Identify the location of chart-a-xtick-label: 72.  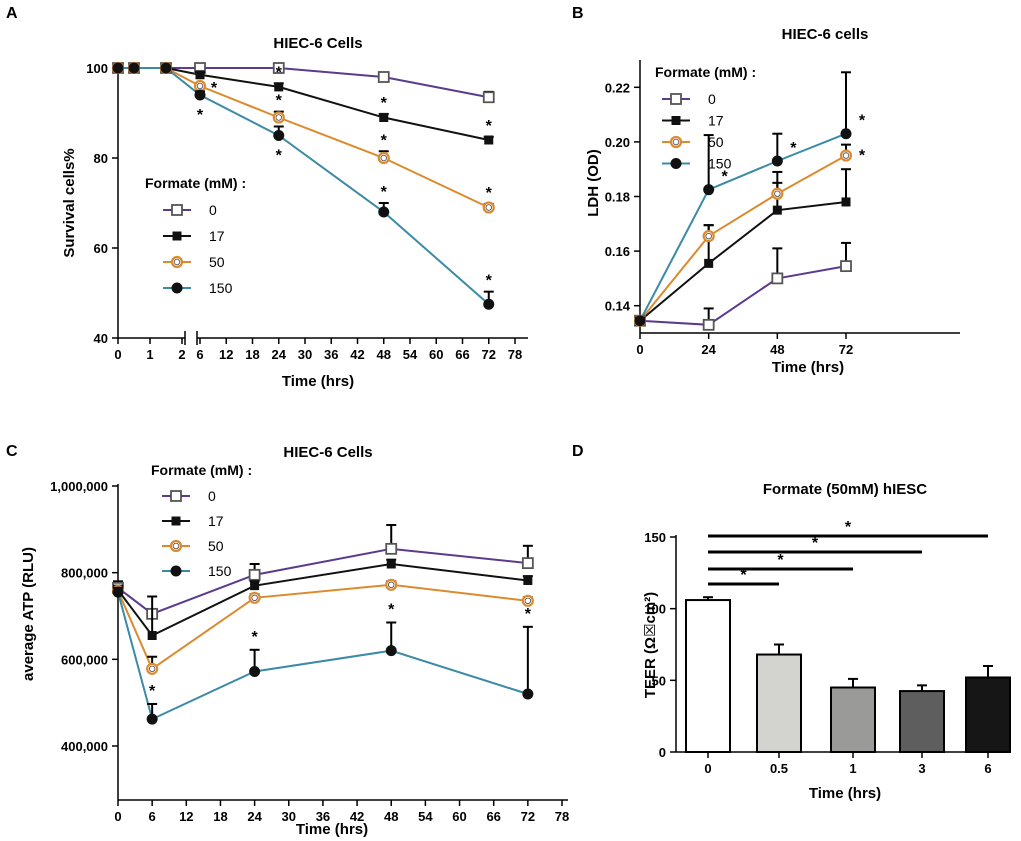
(489, 354).